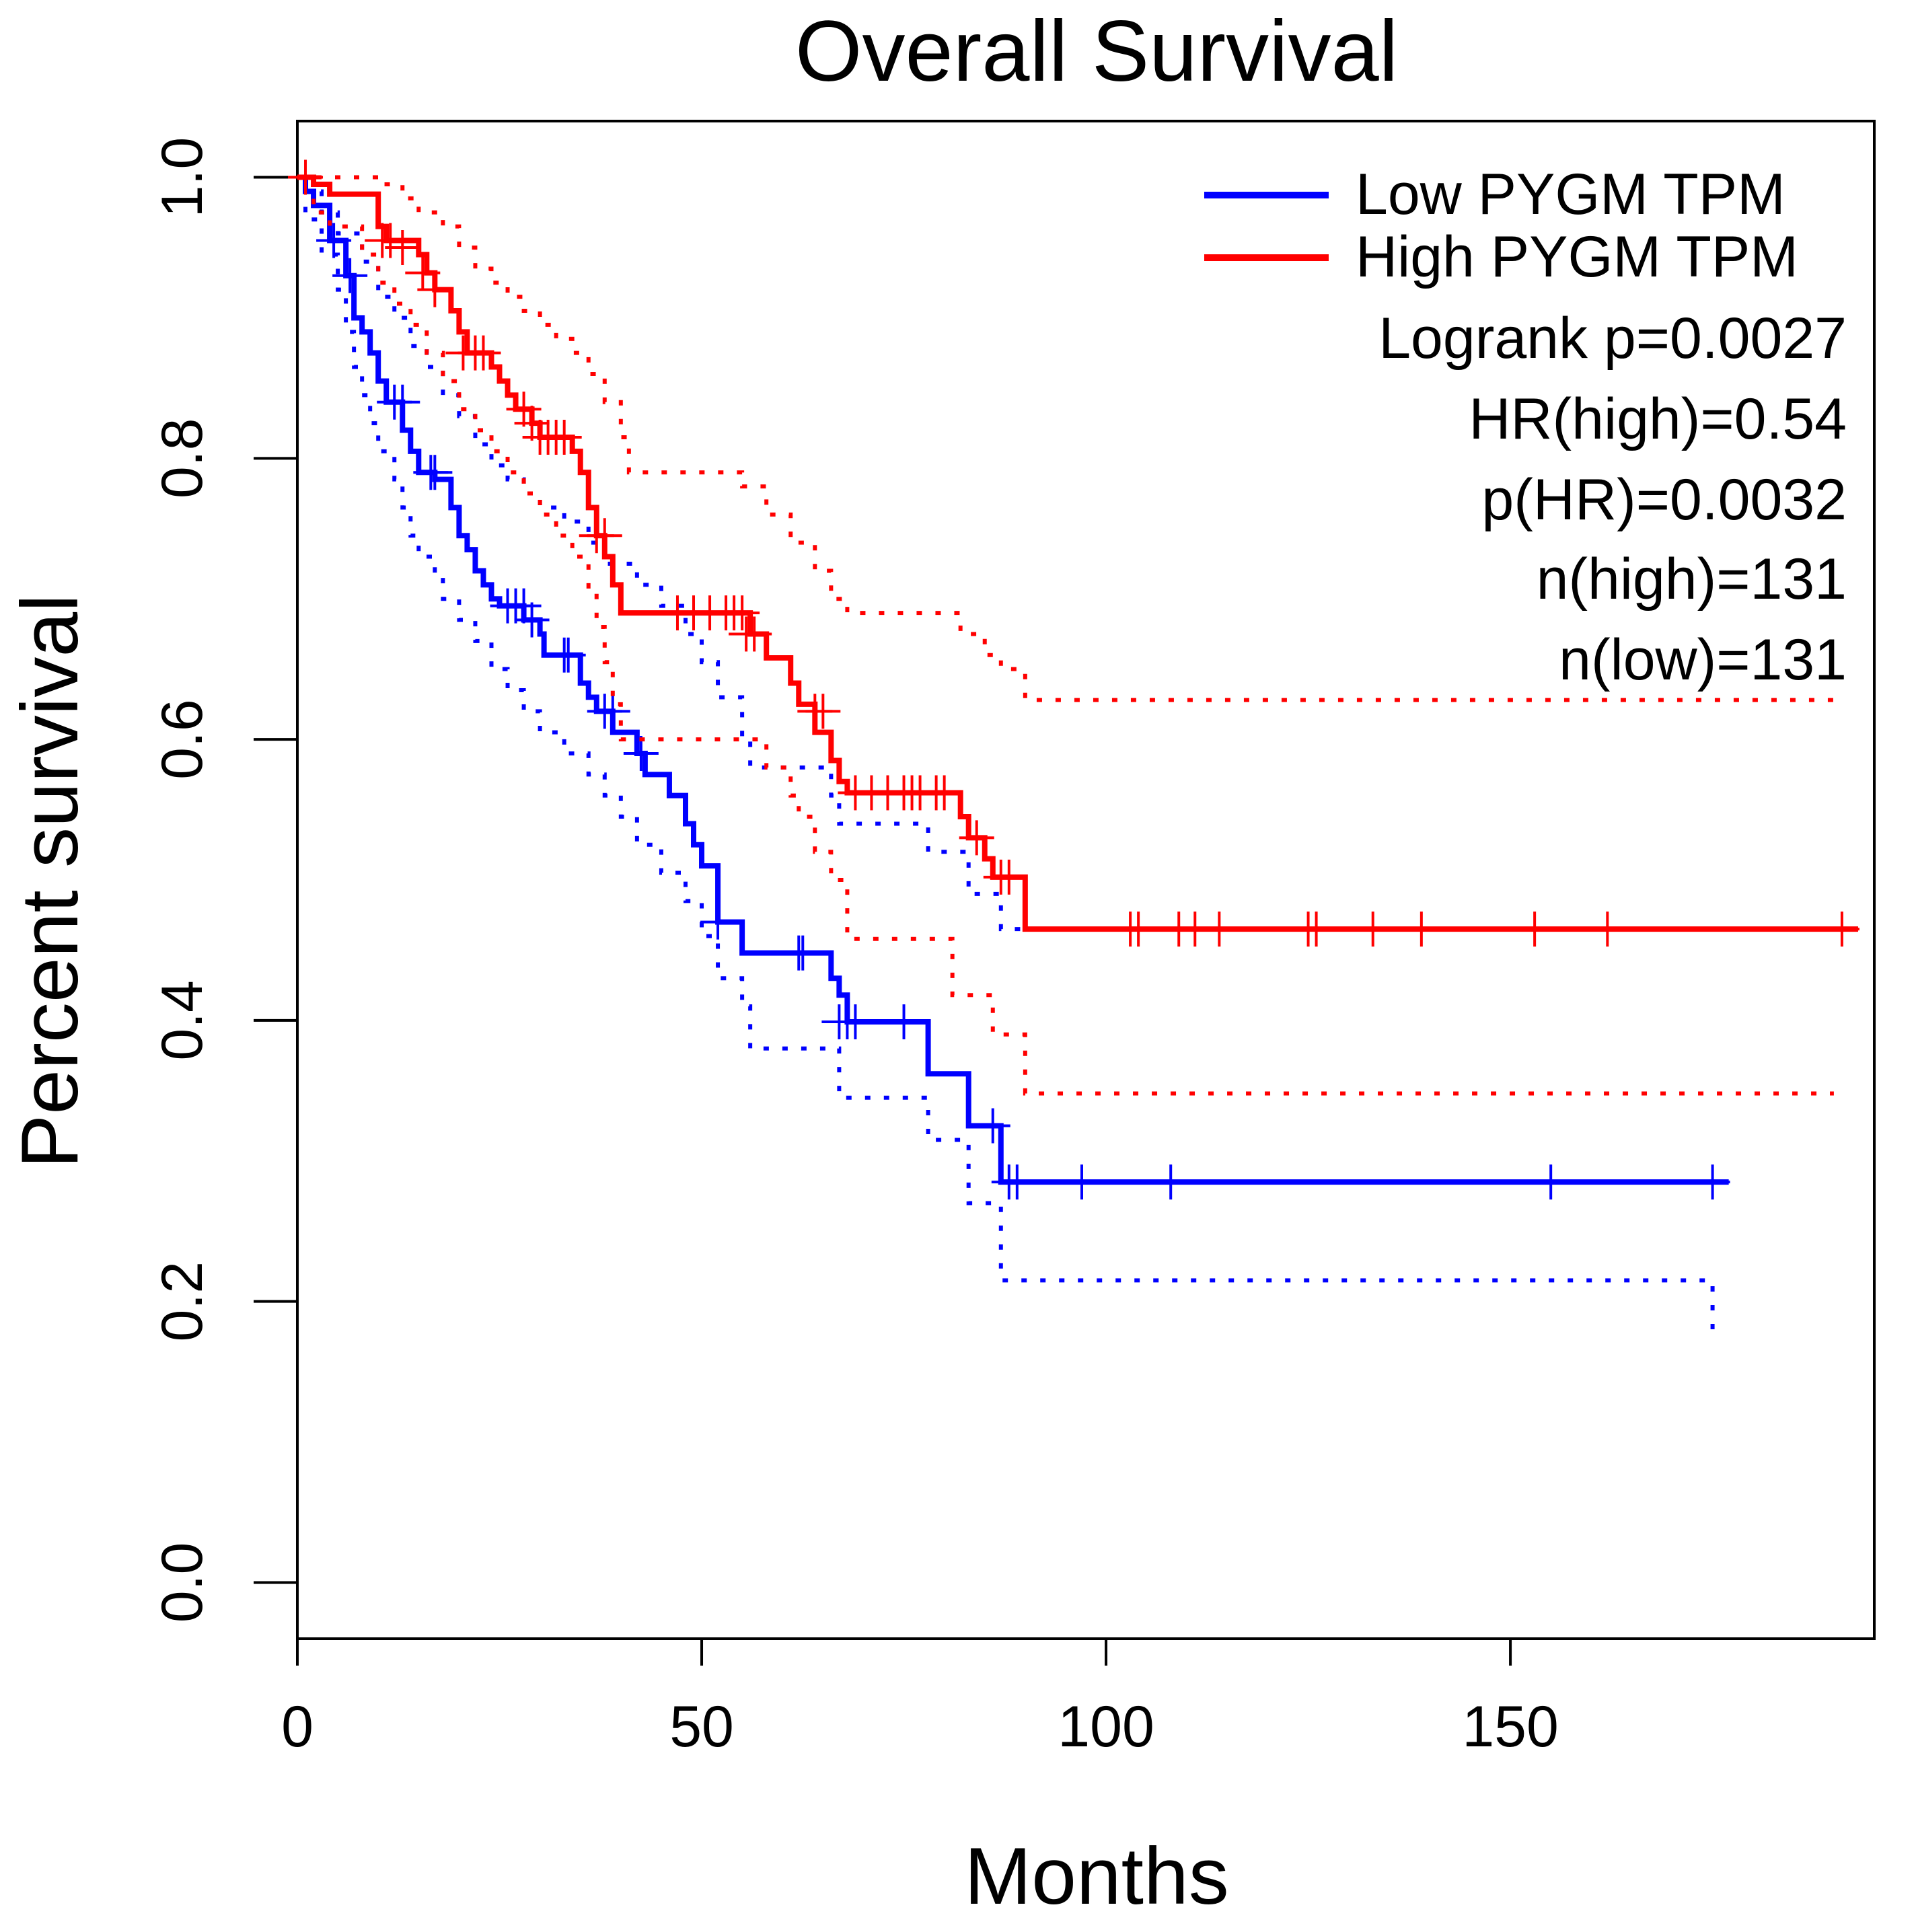  Describe the element at coordinates (1096, 1876) in the screenshot. I see `x-axis-label: Months` at that location.